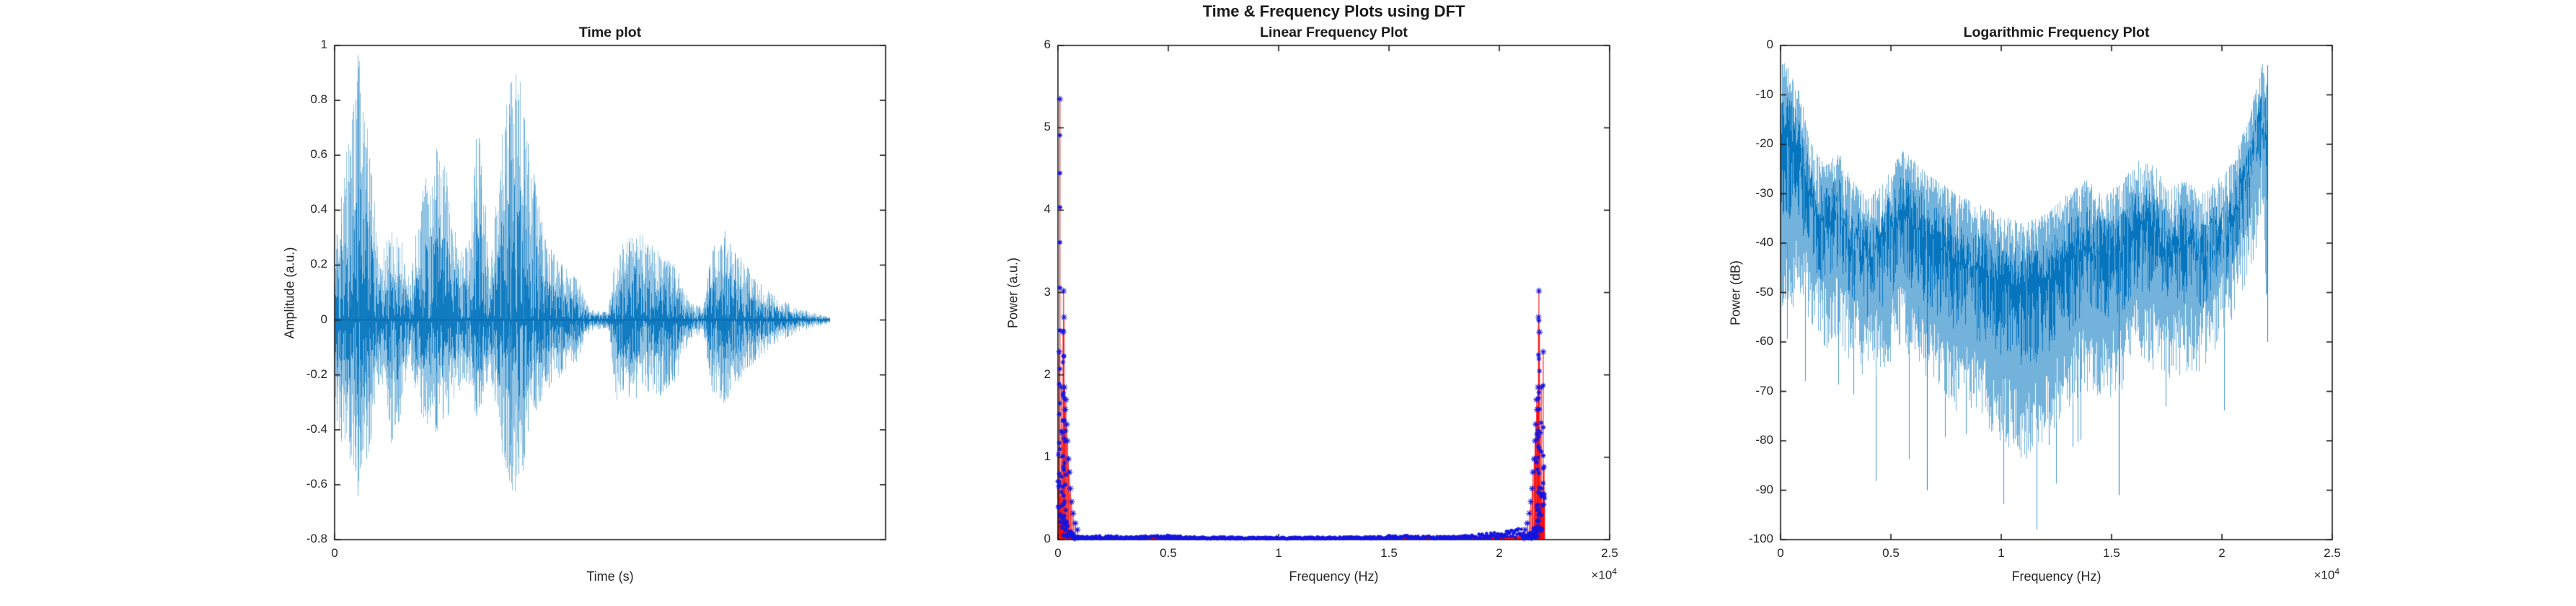 This screenshot has height=606, width=2576. What do you see at coordinates (1764, 291) in the screenshot?
I see `y-tick-label: -50` at bounding box center [1764, 291].